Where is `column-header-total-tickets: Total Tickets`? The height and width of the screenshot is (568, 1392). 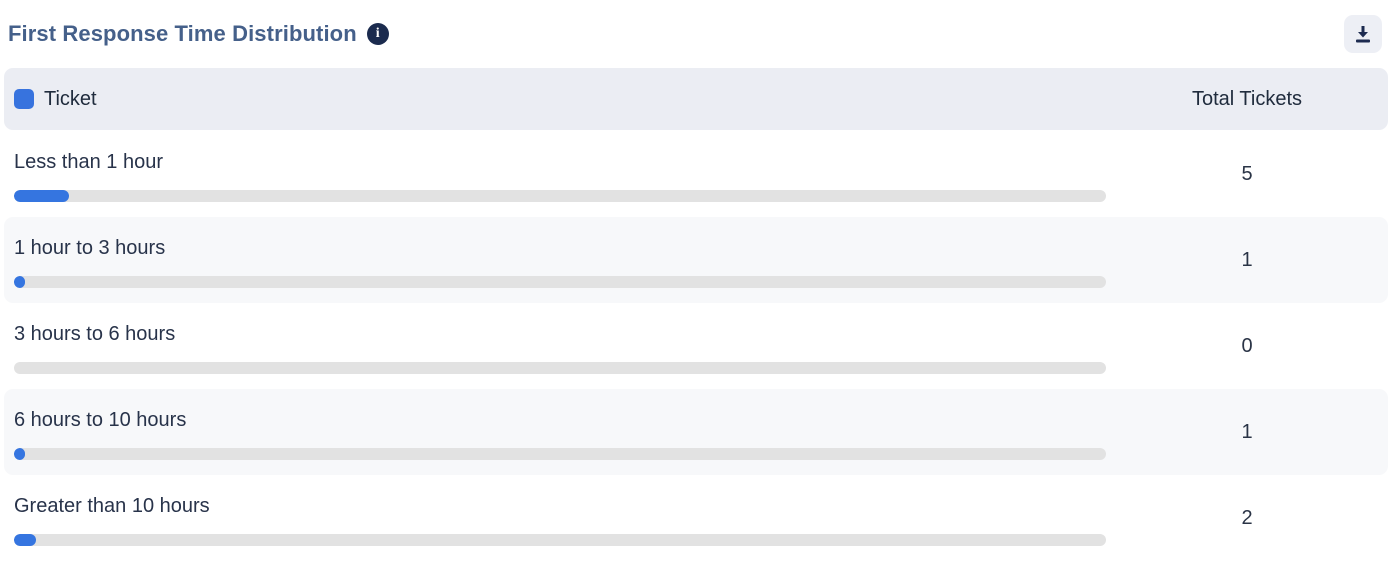
column-header-total-tickets: Total Tickets is located at coordinates (1247, 98).